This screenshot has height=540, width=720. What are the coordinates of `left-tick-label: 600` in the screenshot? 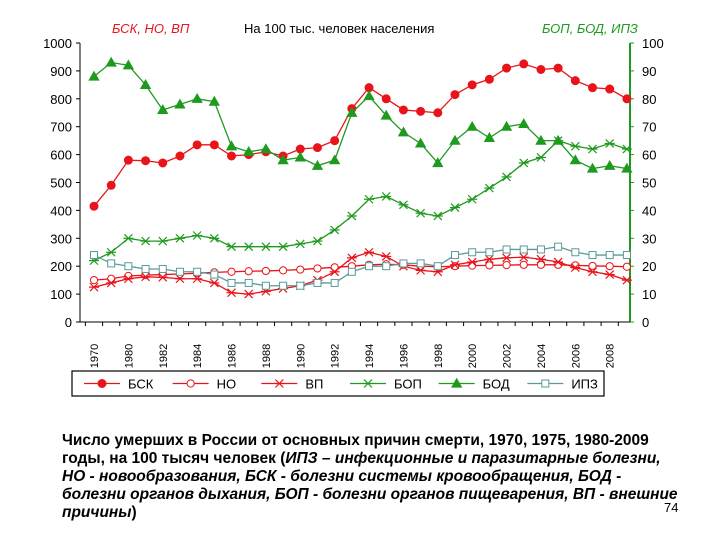 It's located at (61, 155).